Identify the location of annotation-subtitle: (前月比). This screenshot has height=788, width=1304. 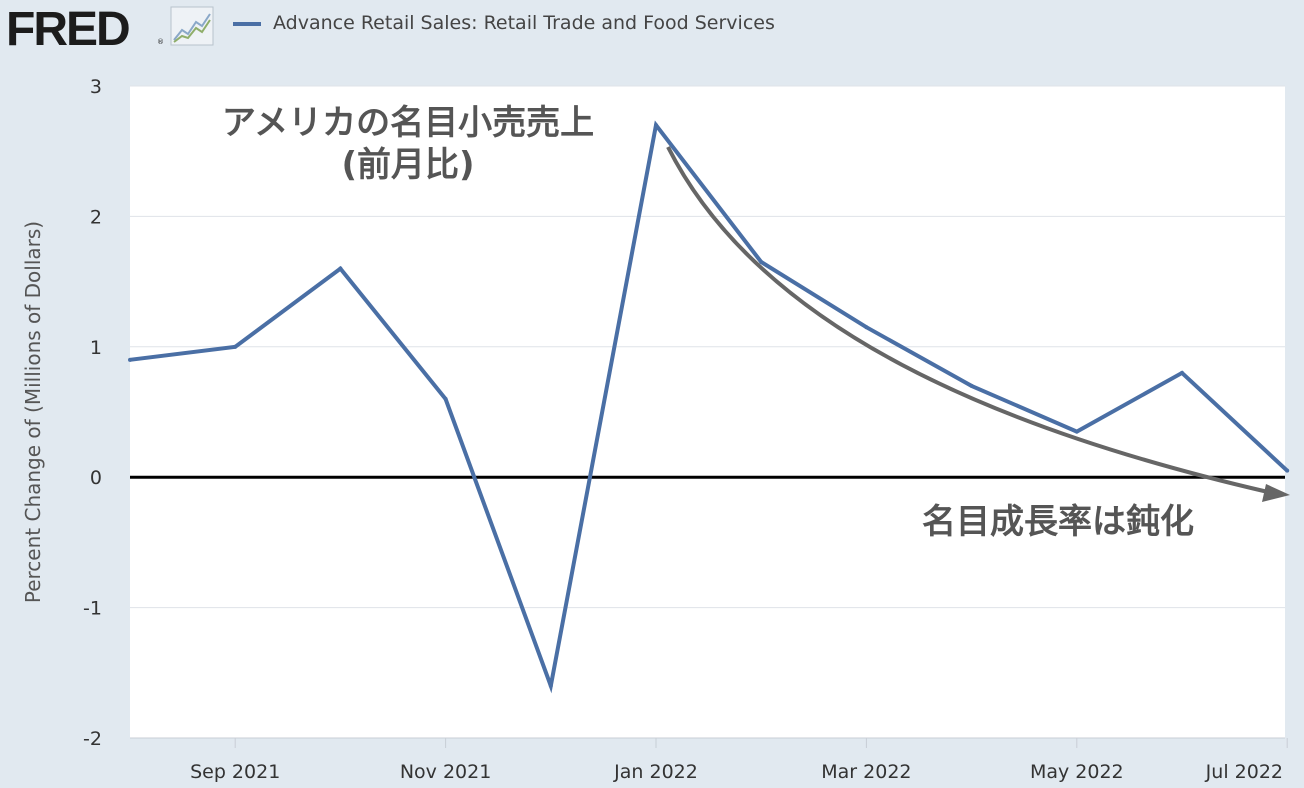
(407, 165).